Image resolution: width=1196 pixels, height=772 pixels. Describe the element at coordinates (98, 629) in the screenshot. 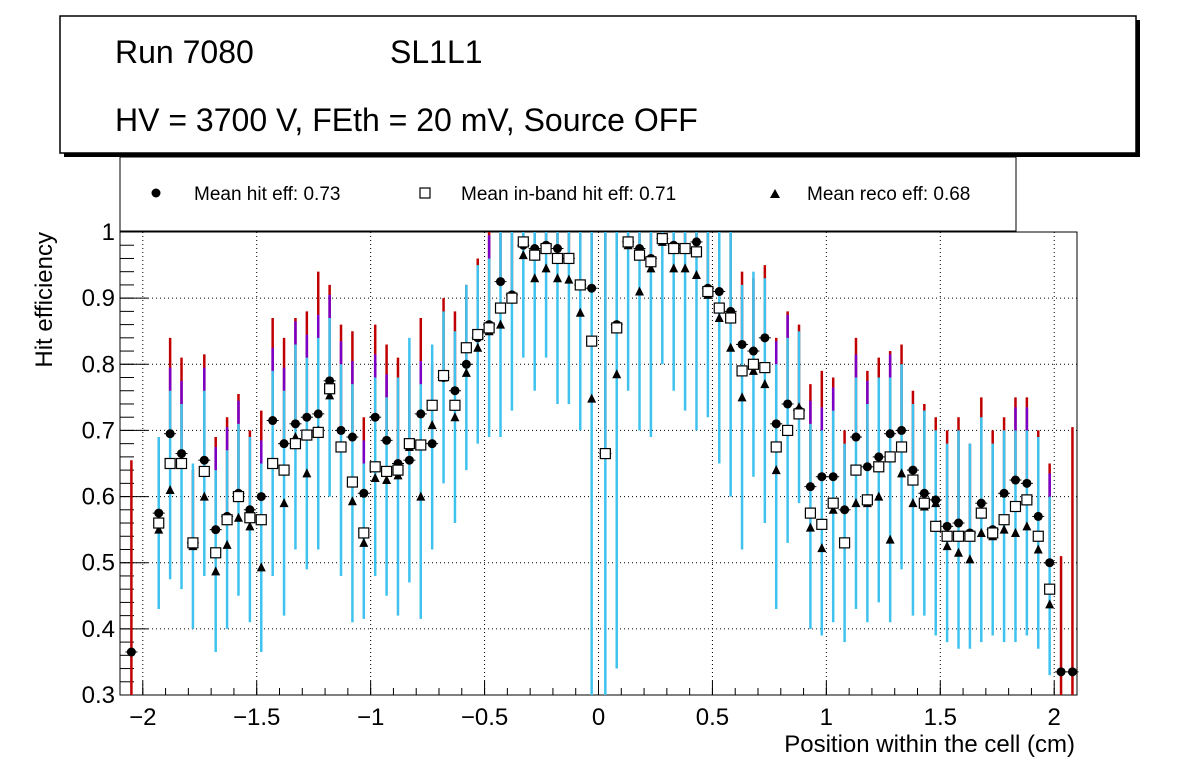

I see `y-tick-label: 0.4` at that location.